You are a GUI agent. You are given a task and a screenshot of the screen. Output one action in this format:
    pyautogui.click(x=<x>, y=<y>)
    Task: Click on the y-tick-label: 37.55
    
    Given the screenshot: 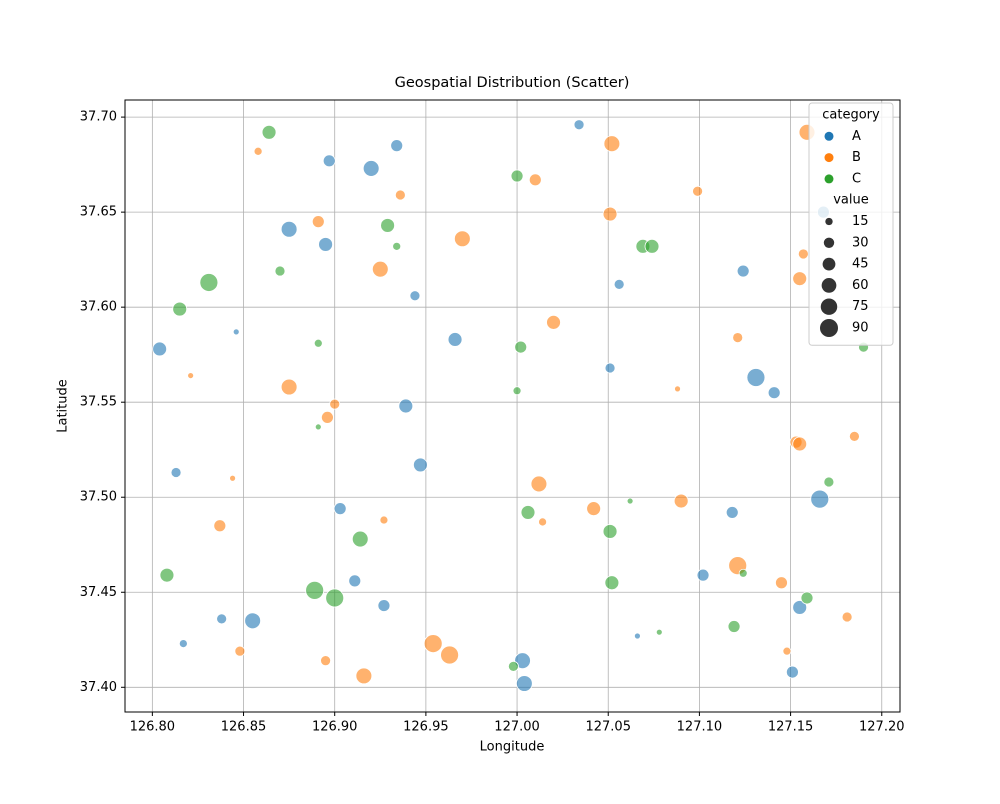 What is the action you would take?
    pyautogui.click(x=98, y=402)
    